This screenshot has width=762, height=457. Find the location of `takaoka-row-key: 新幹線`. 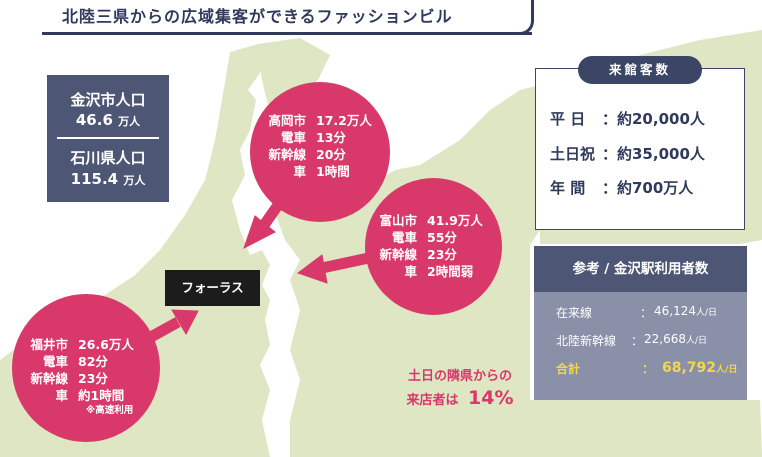

takaoka-row-key: 新幹線 is located at coordinates (287, 154).